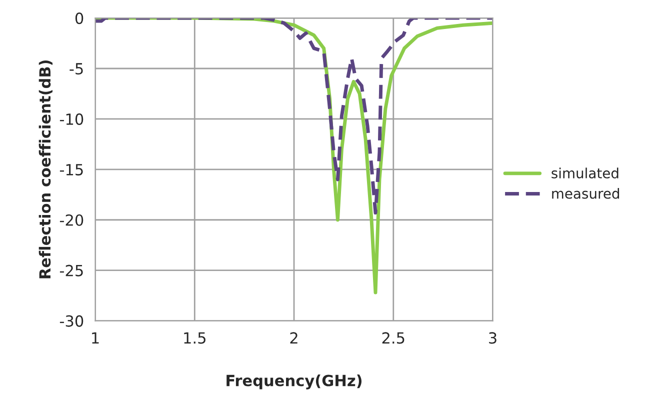  I want to click on x-axis-title: Frequency(GHz), so click(294, 382).